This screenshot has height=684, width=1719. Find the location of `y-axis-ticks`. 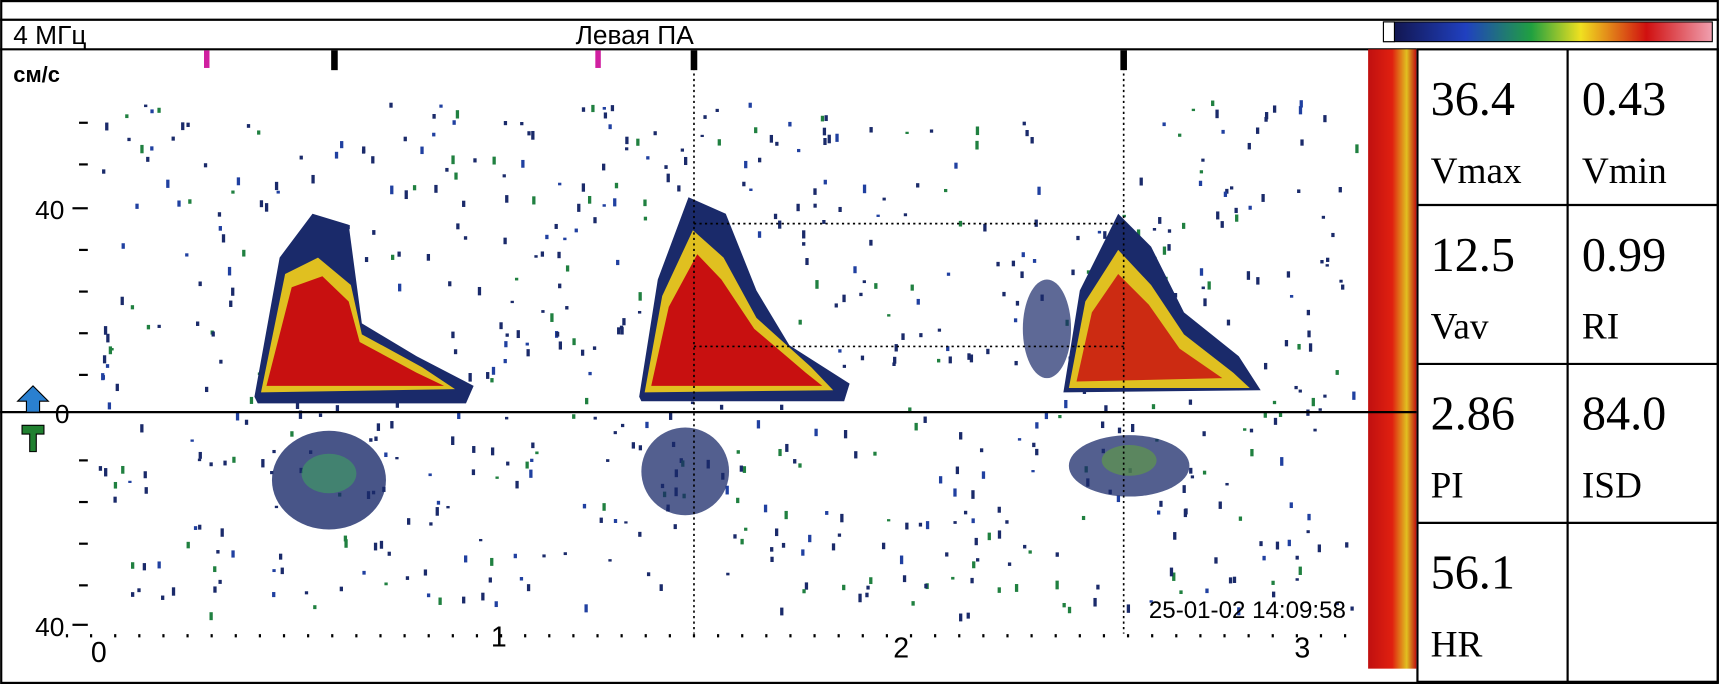

y-axis-ticks is located at coordinates (80, 373).